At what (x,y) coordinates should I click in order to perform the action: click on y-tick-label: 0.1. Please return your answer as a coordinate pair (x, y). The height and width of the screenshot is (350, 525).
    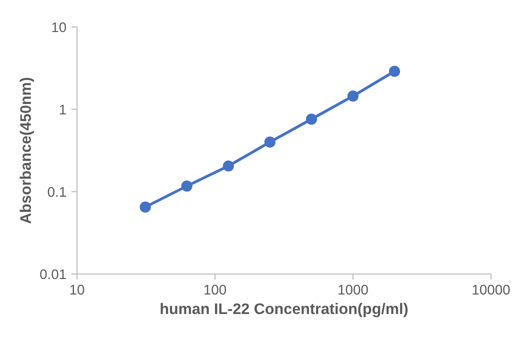
    Looking at the image, I should click on (57, 192).